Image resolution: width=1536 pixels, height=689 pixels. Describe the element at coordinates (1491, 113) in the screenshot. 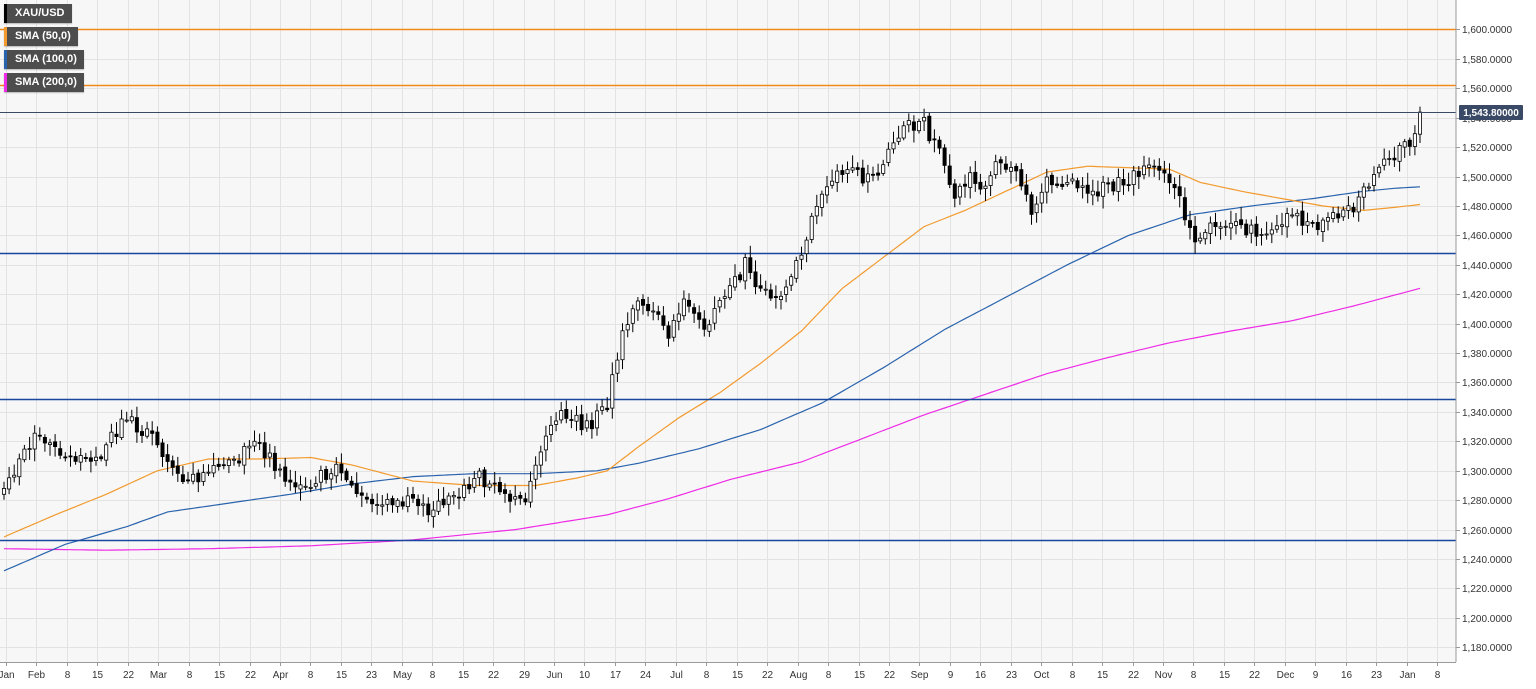

I see `price-tag-label: 1,543.80000` at that location.